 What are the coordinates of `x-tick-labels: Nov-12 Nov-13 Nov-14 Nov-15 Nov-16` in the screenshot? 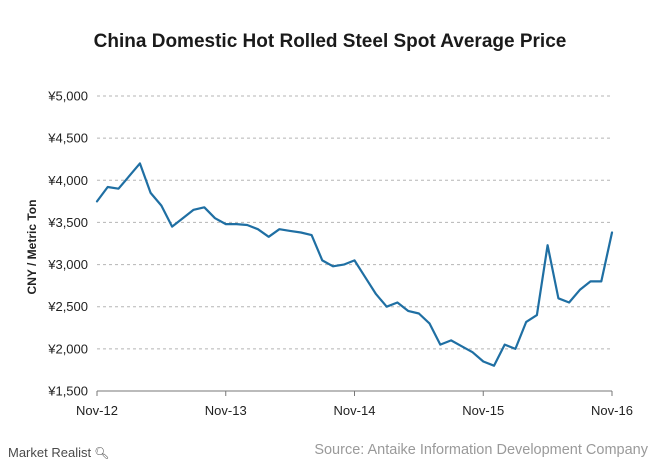 It's located at (354, 404).